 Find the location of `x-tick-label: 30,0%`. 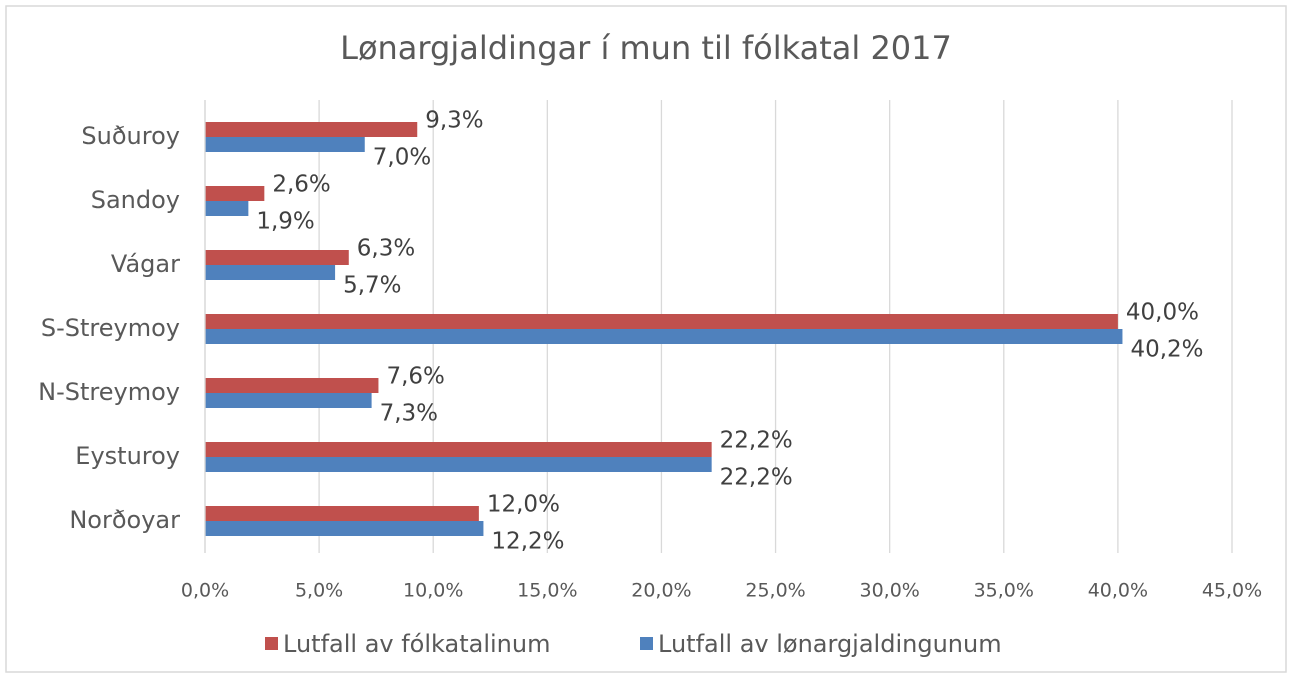

x-tick-label: 30,0% is located at coordinates (889, 591).